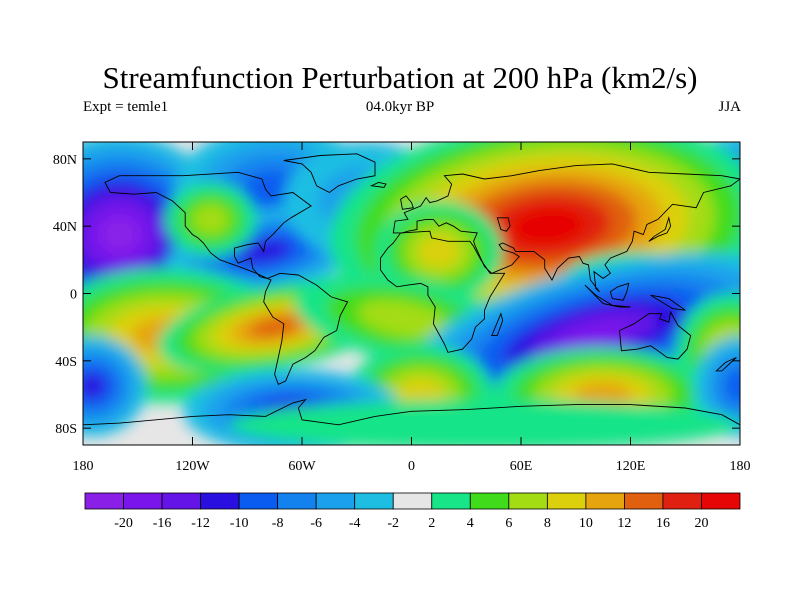 The width and height of the screenshot is (800, 600). Describe the element at coordinates (607, 296) in the screenshot. I see `indonesia-coast` at that location.